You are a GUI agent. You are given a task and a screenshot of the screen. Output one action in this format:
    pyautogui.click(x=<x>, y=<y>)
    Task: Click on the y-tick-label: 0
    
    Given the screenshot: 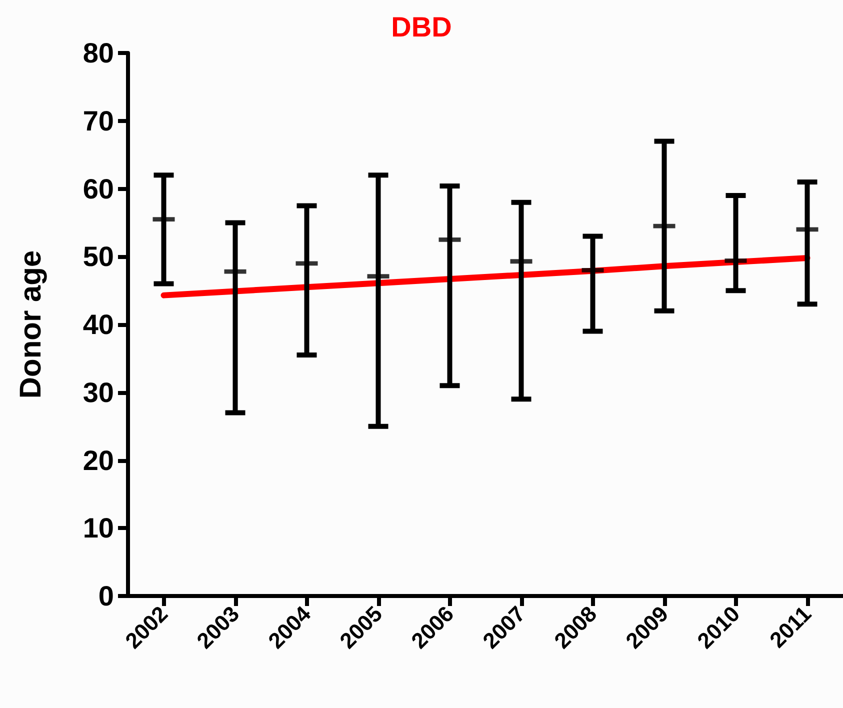 What is the action you would take?
    pyautogui.click(x=106, y=596)
    